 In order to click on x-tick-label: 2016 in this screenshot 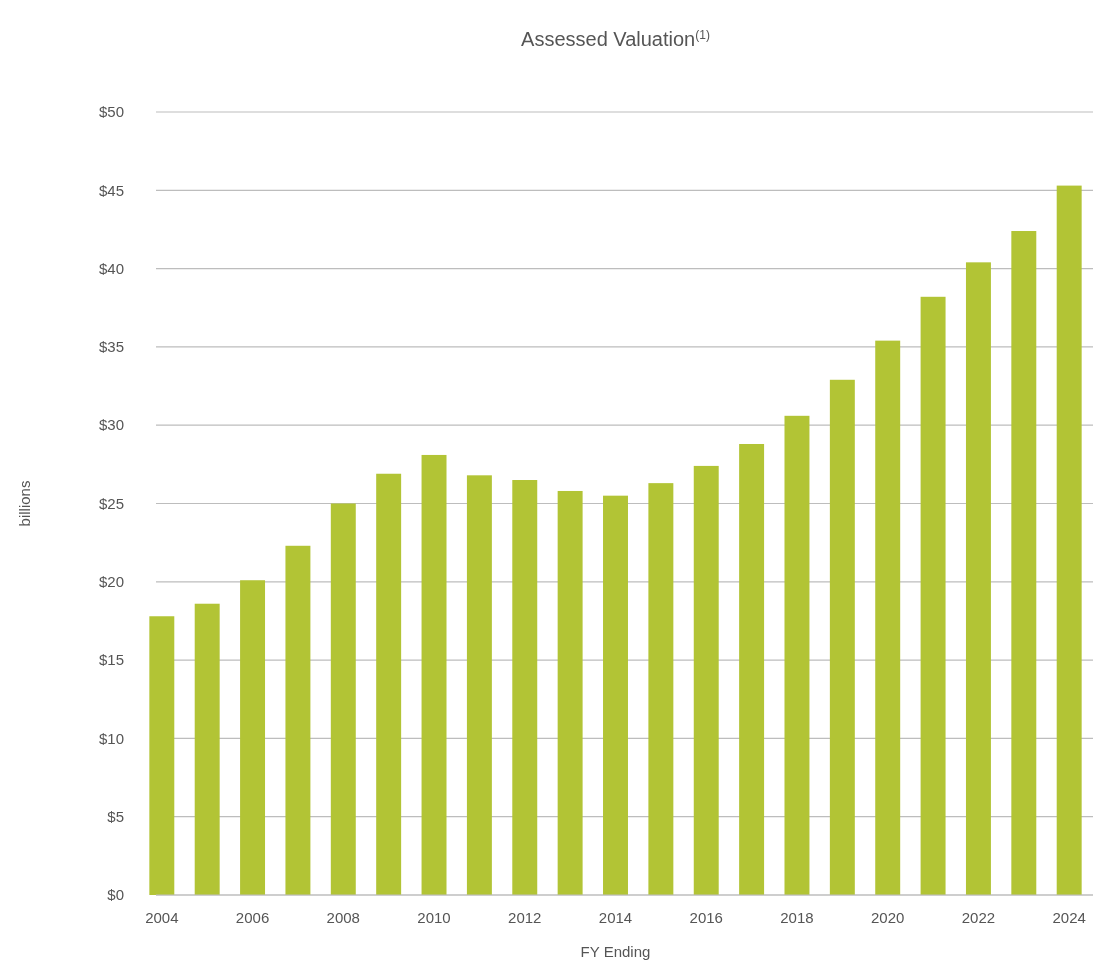, I will do `click(706, 917)`.